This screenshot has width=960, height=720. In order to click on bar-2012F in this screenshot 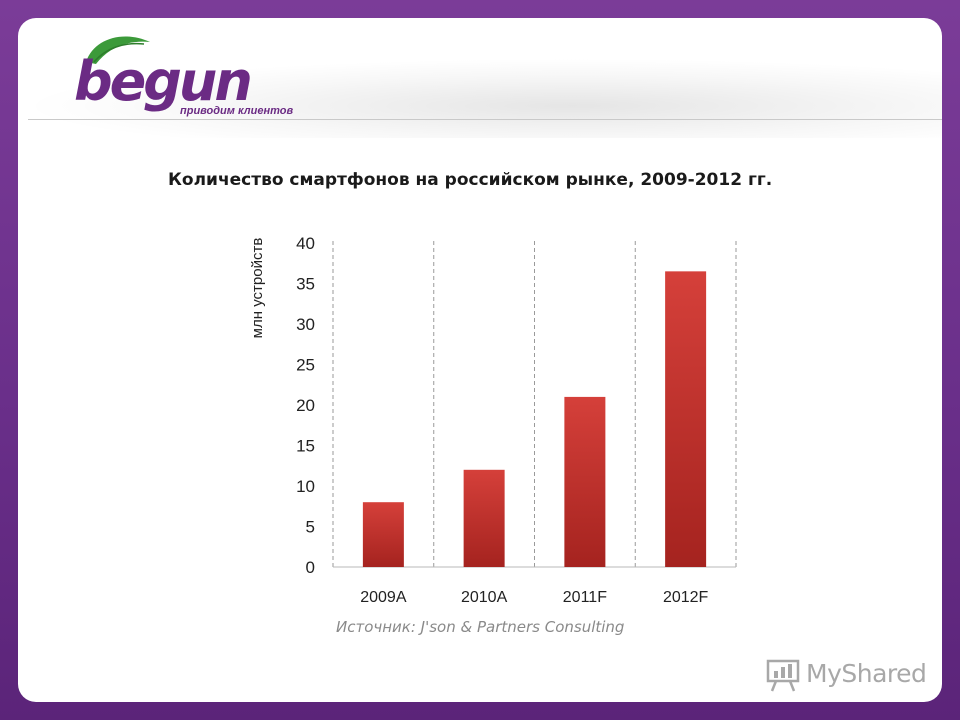, I will do `click(686, 419)`.